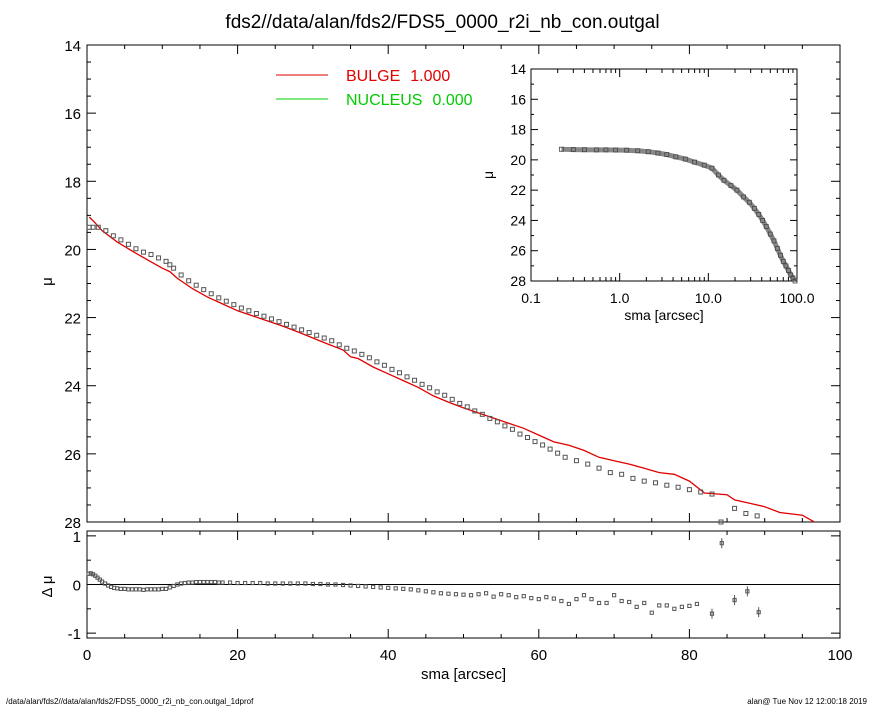 The height and width of the screenshot is (708, 885). What do you see at coordinates (531, 298) in the screenshot?
I see `inset-x-tick-label: 0.1` at bounding box center [531, 298].